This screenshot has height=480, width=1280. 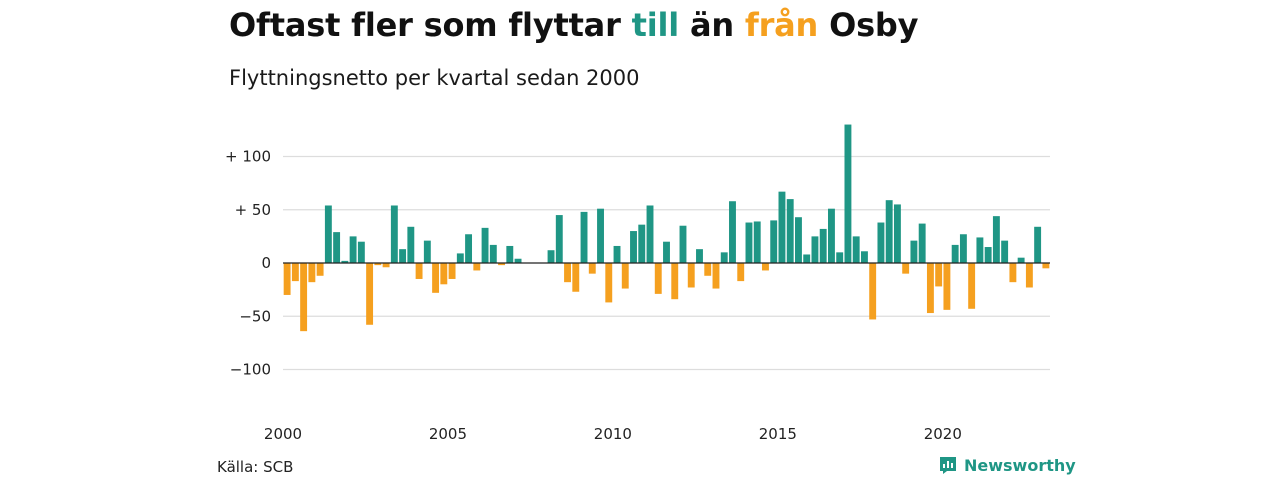 What do you see at coordinates (253, 210) in the screenshot?
I see `y-tick-label: + 50` at bounding box center [253, 210].